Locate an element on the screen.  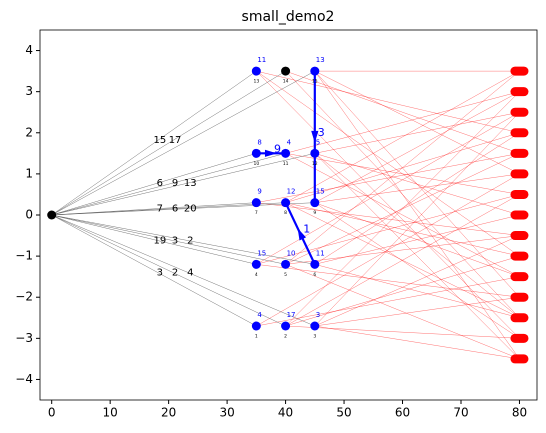
edge-label: 4 is located at coordinates (190, 273).